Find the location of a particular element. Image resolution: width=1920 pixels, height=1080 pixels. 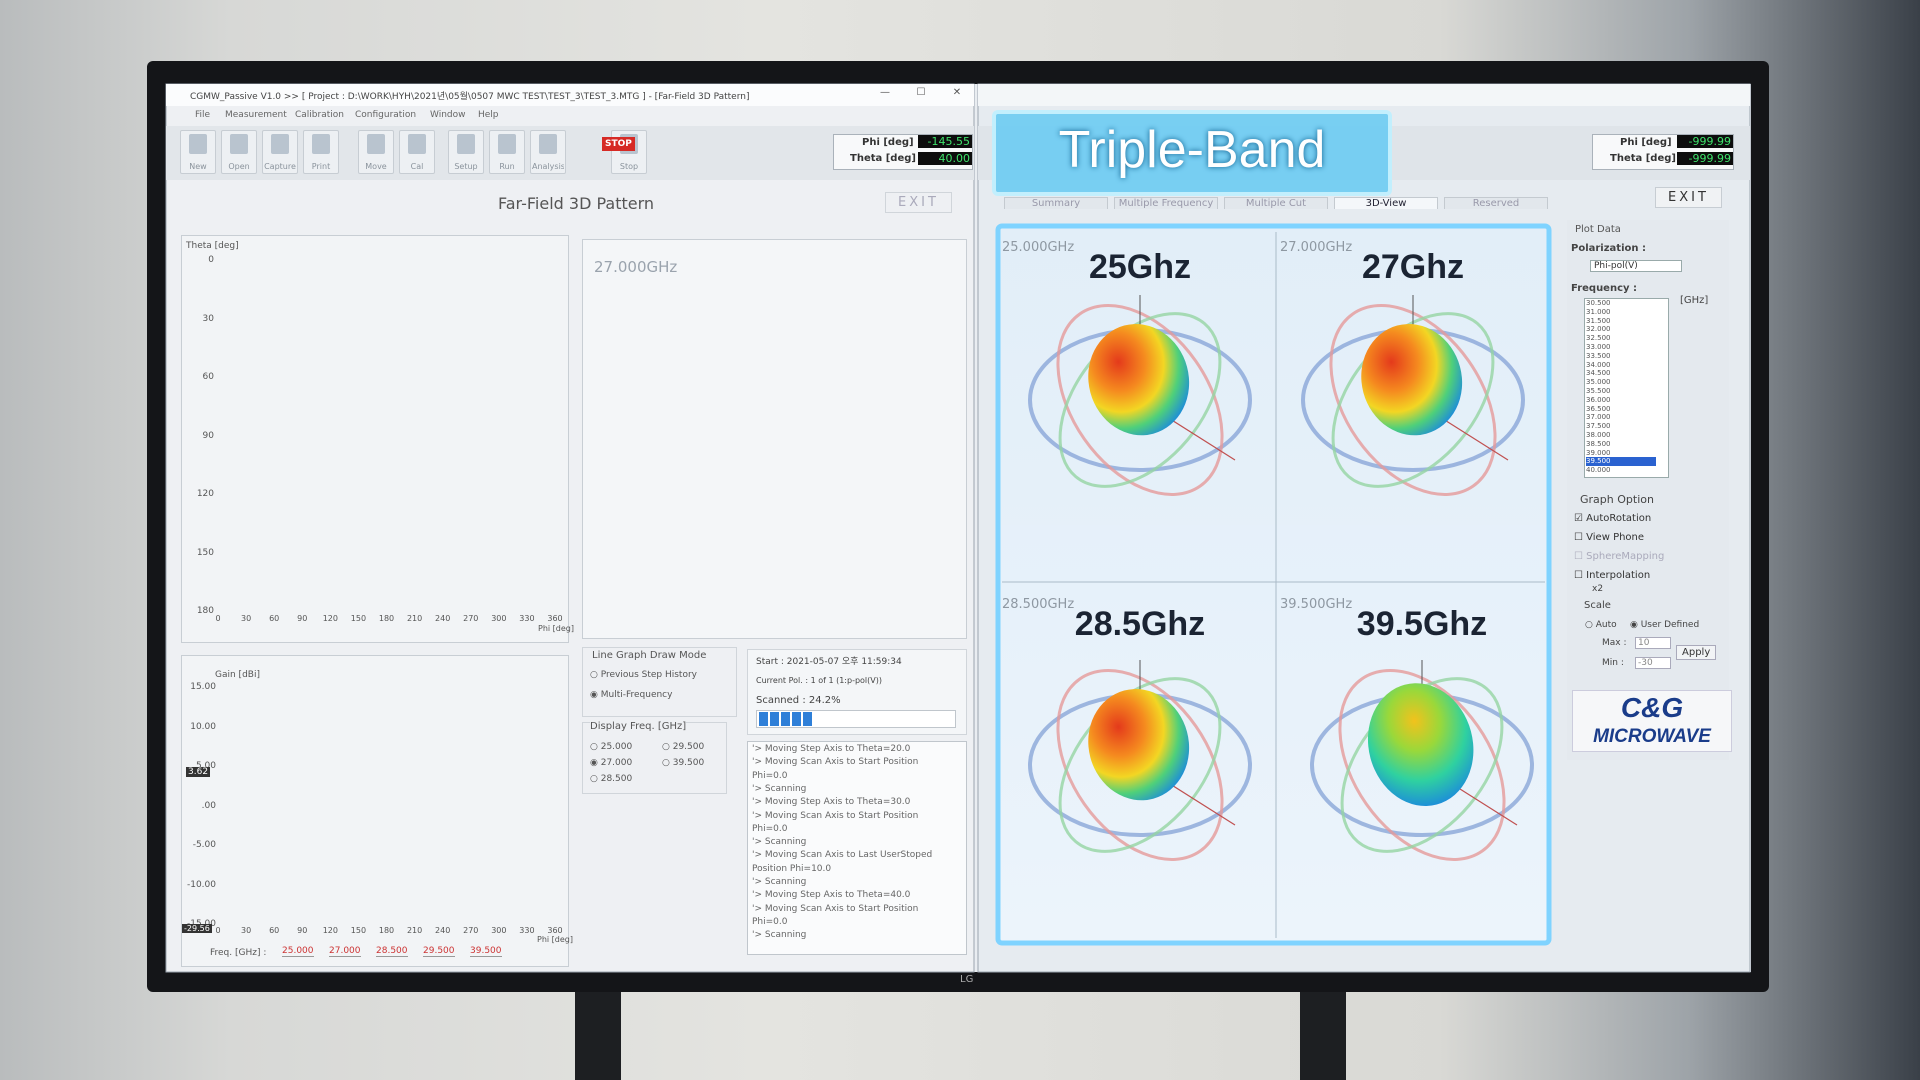

x-tick-label: 360 is located at coordinates (555, 930).